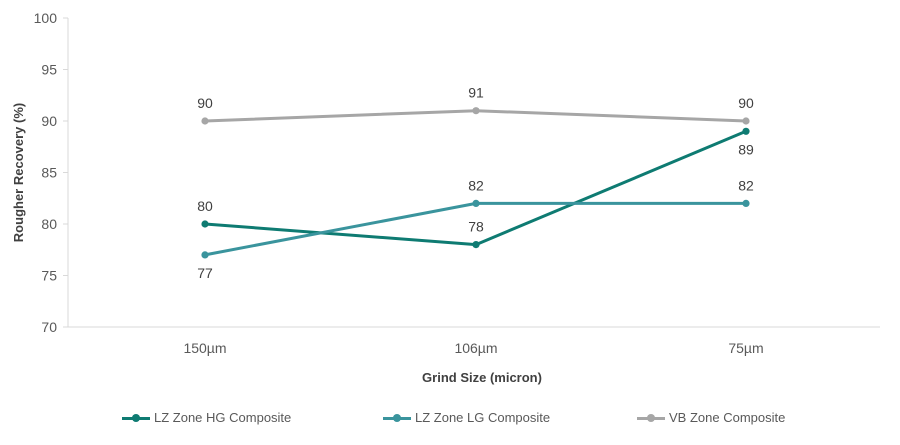  Describe the element at coordinates (745, 348) in the screenshot. I see `x-tick-label: 75µm` at that location.